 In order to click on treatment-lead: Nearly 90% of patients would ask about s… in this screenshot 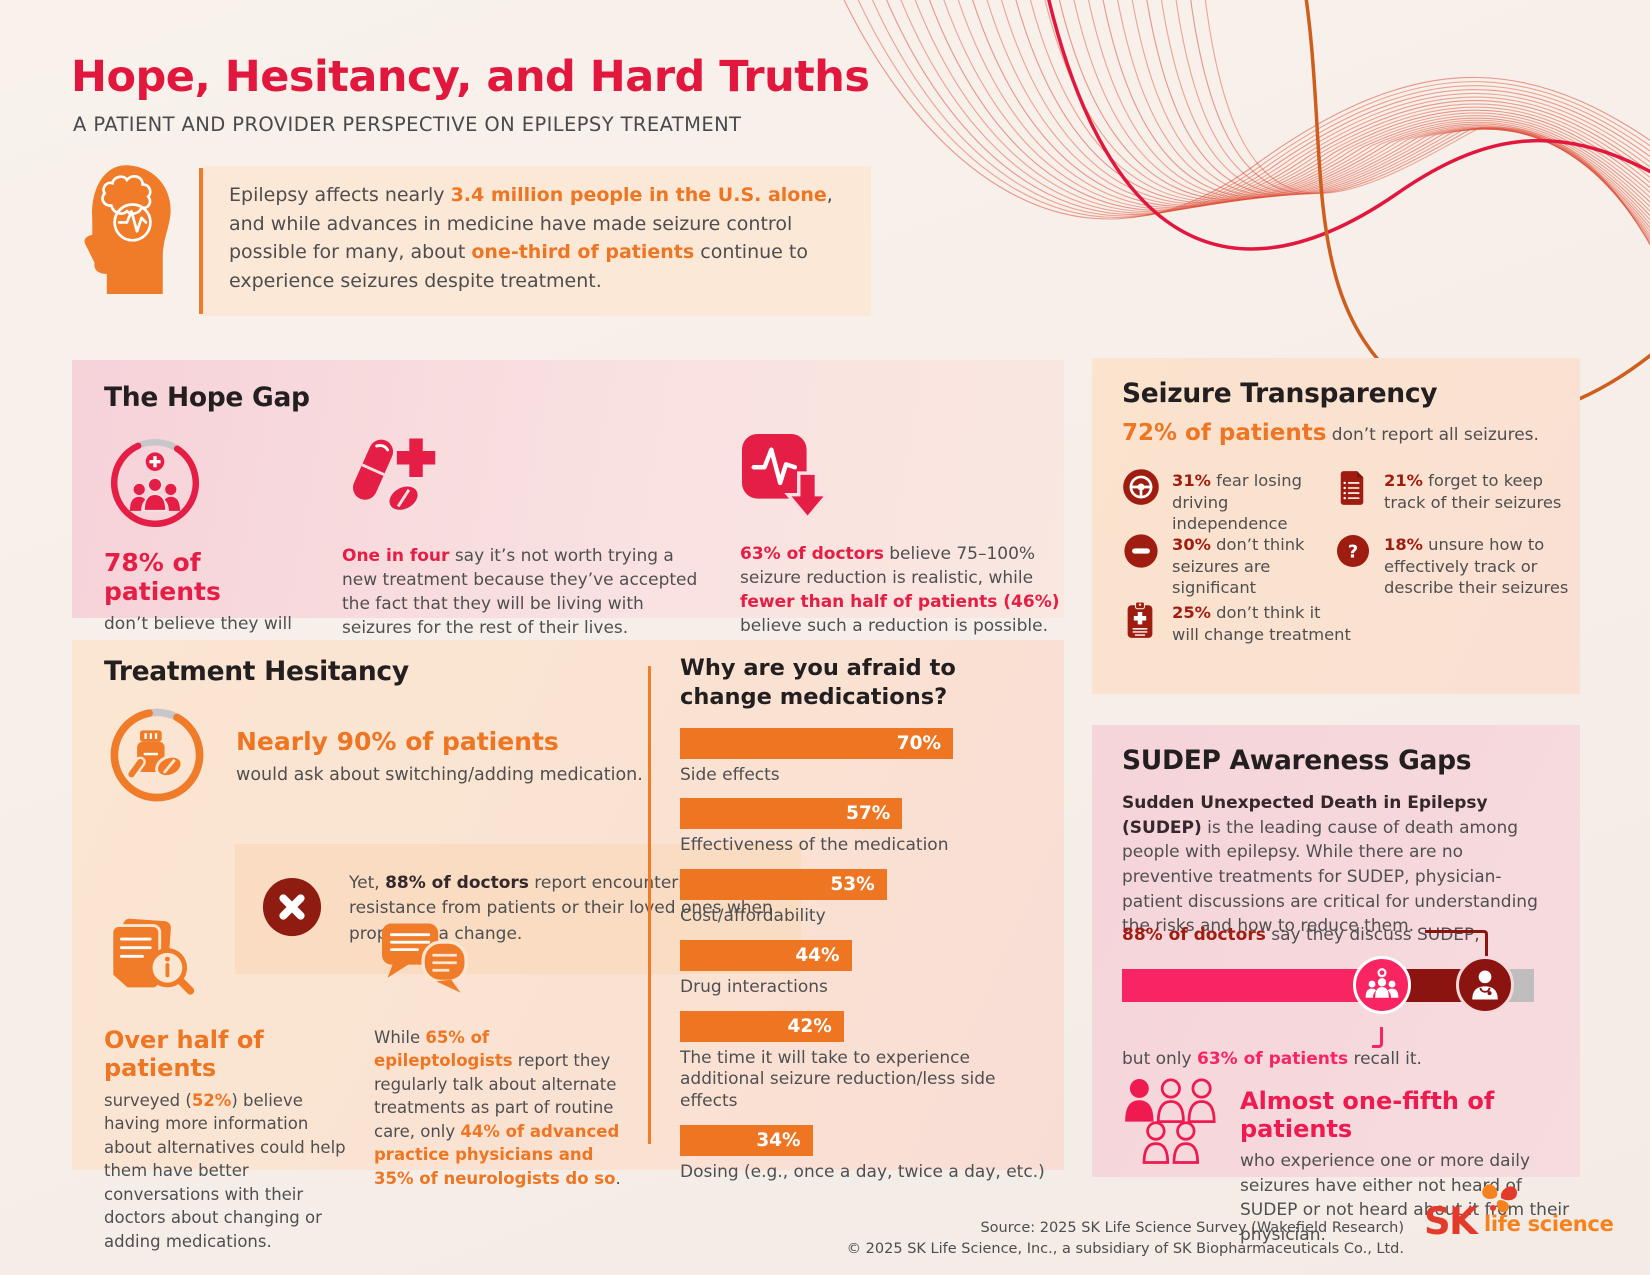, I will do `click(373, 757)`.